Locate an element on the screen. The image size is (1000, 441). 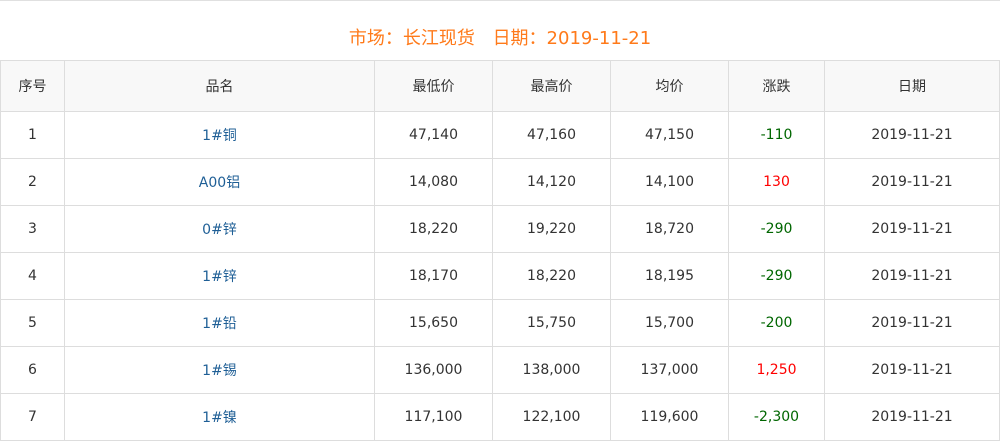
table-row: 6 1#锡 136,000 138,000 137,000 1,250 2019-11-21 is located at coordinates (500, 370).